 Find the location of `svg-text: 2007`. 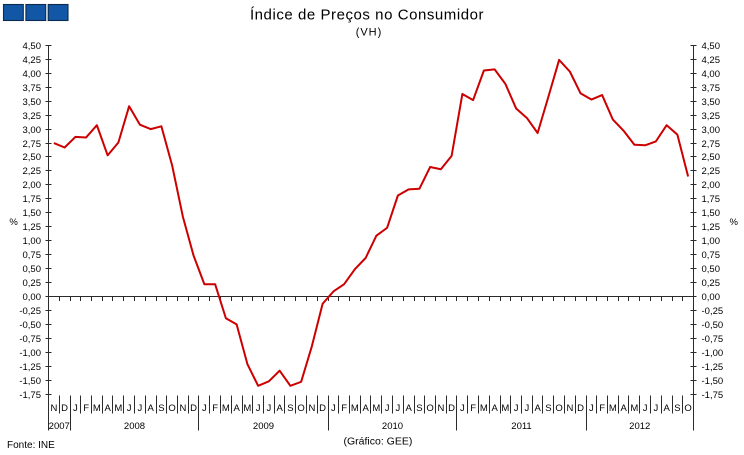

svg-text: 2007 is located at coordinates (59, 426).